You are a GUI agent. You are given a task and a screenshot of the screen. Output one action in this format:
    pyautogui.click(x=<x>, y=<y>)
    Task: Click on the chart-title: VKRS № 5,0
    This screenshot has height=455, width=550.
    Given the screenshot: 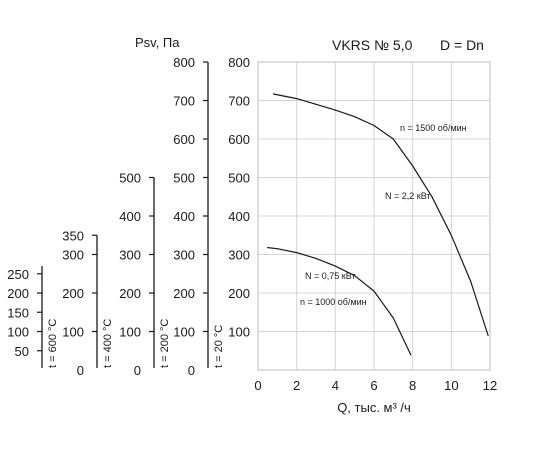 What is the action you would take?
    pyautogui.click(x=372, y=45)
    